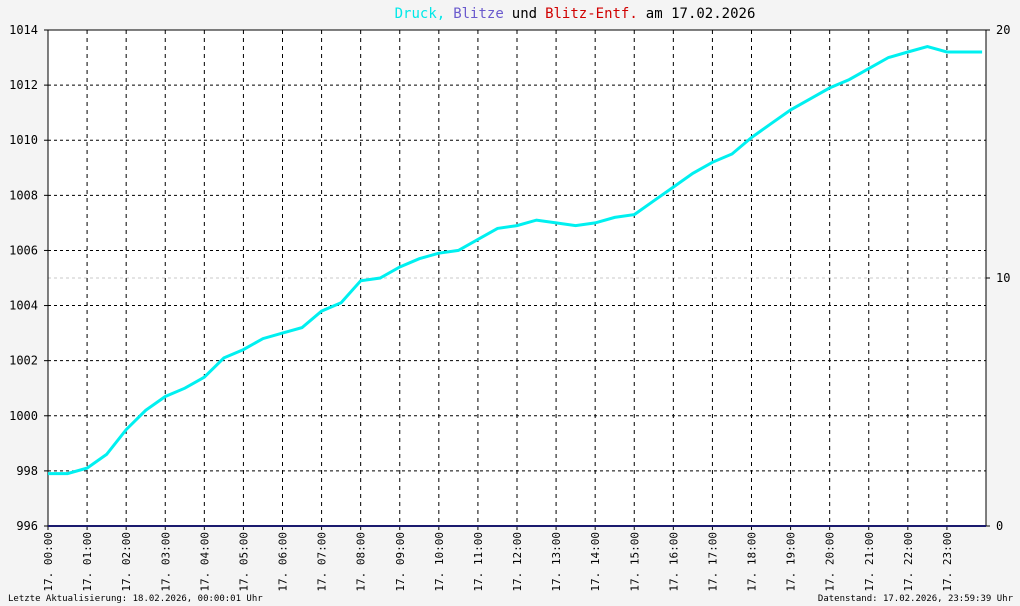 This screenshot has height=606, width=1020. What do you see at coordinates (1003, 30) in the screenshot?
I see `y2-tick-label: 20` at bounding box center [1003, 30].